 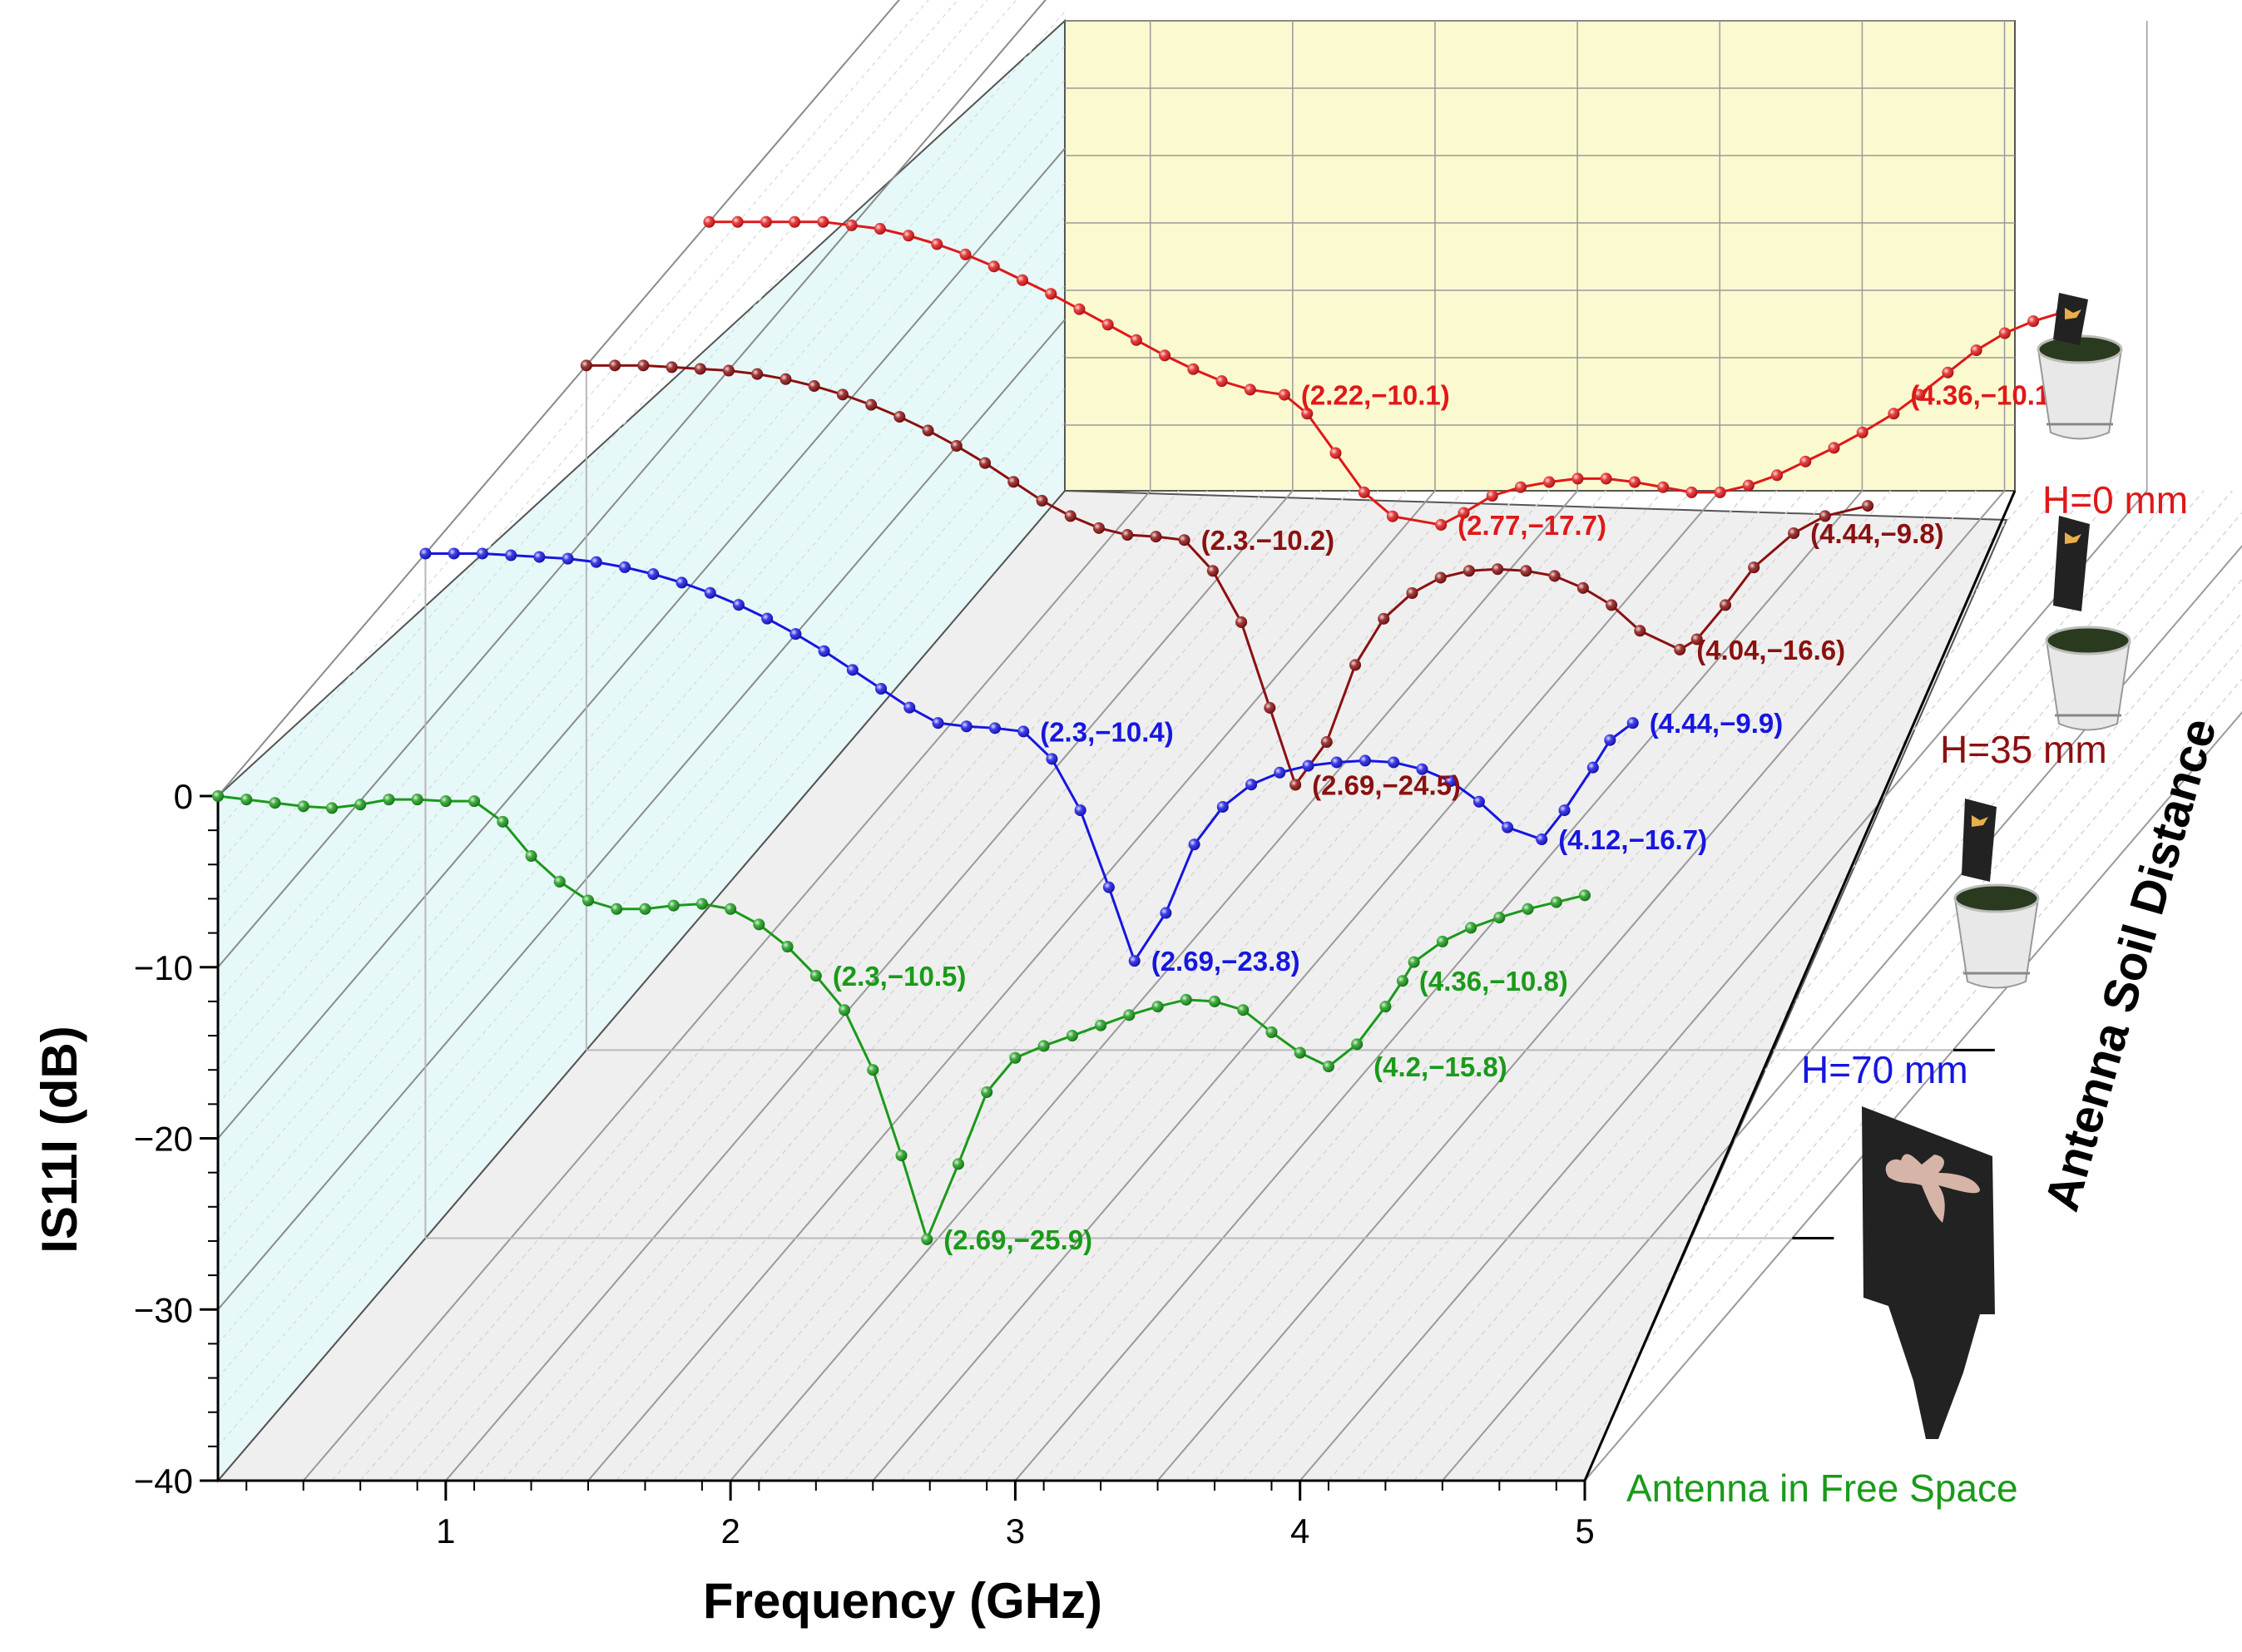 I want to click on y-tick-label: −20, so click(x=163, y=1139).